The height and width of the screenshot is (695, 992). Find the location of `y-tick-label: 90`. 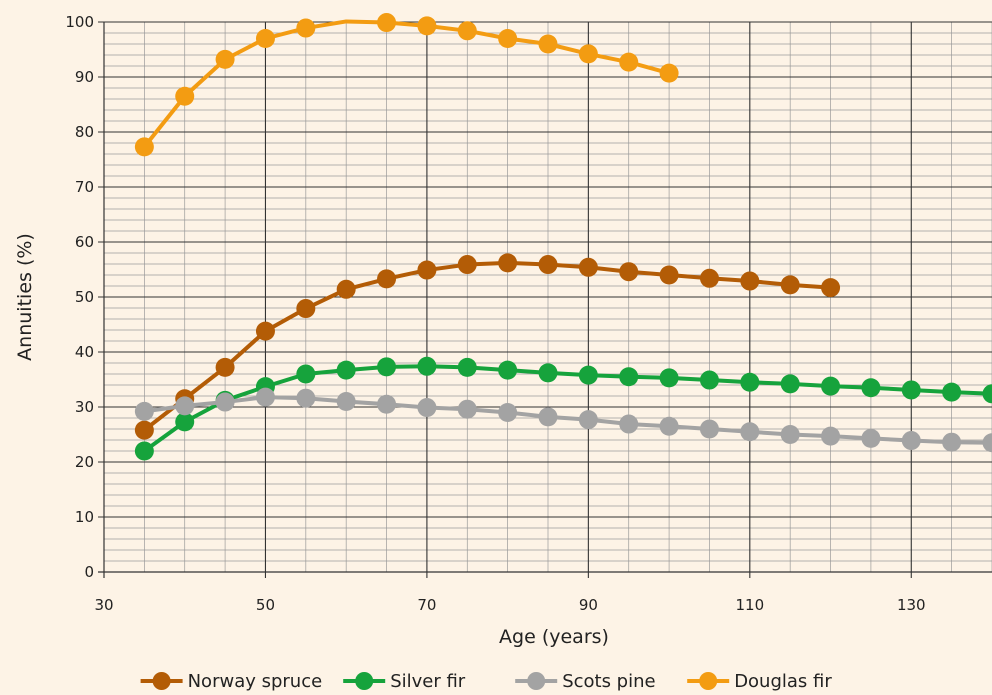

y-tick-label: 90 is located at coordinates (84, 77).